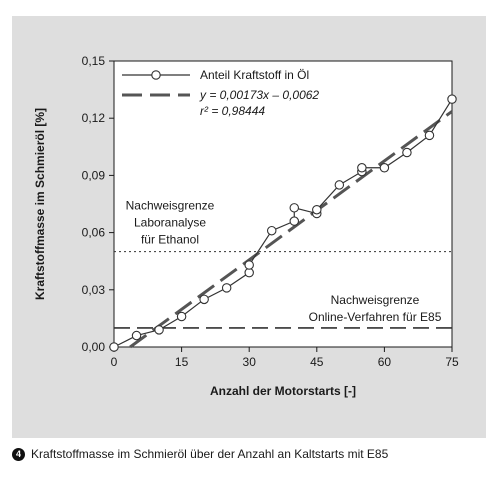 This screenshot has width=500, height=480. I want to click on x-tick-label: 75, so click(452, 362).